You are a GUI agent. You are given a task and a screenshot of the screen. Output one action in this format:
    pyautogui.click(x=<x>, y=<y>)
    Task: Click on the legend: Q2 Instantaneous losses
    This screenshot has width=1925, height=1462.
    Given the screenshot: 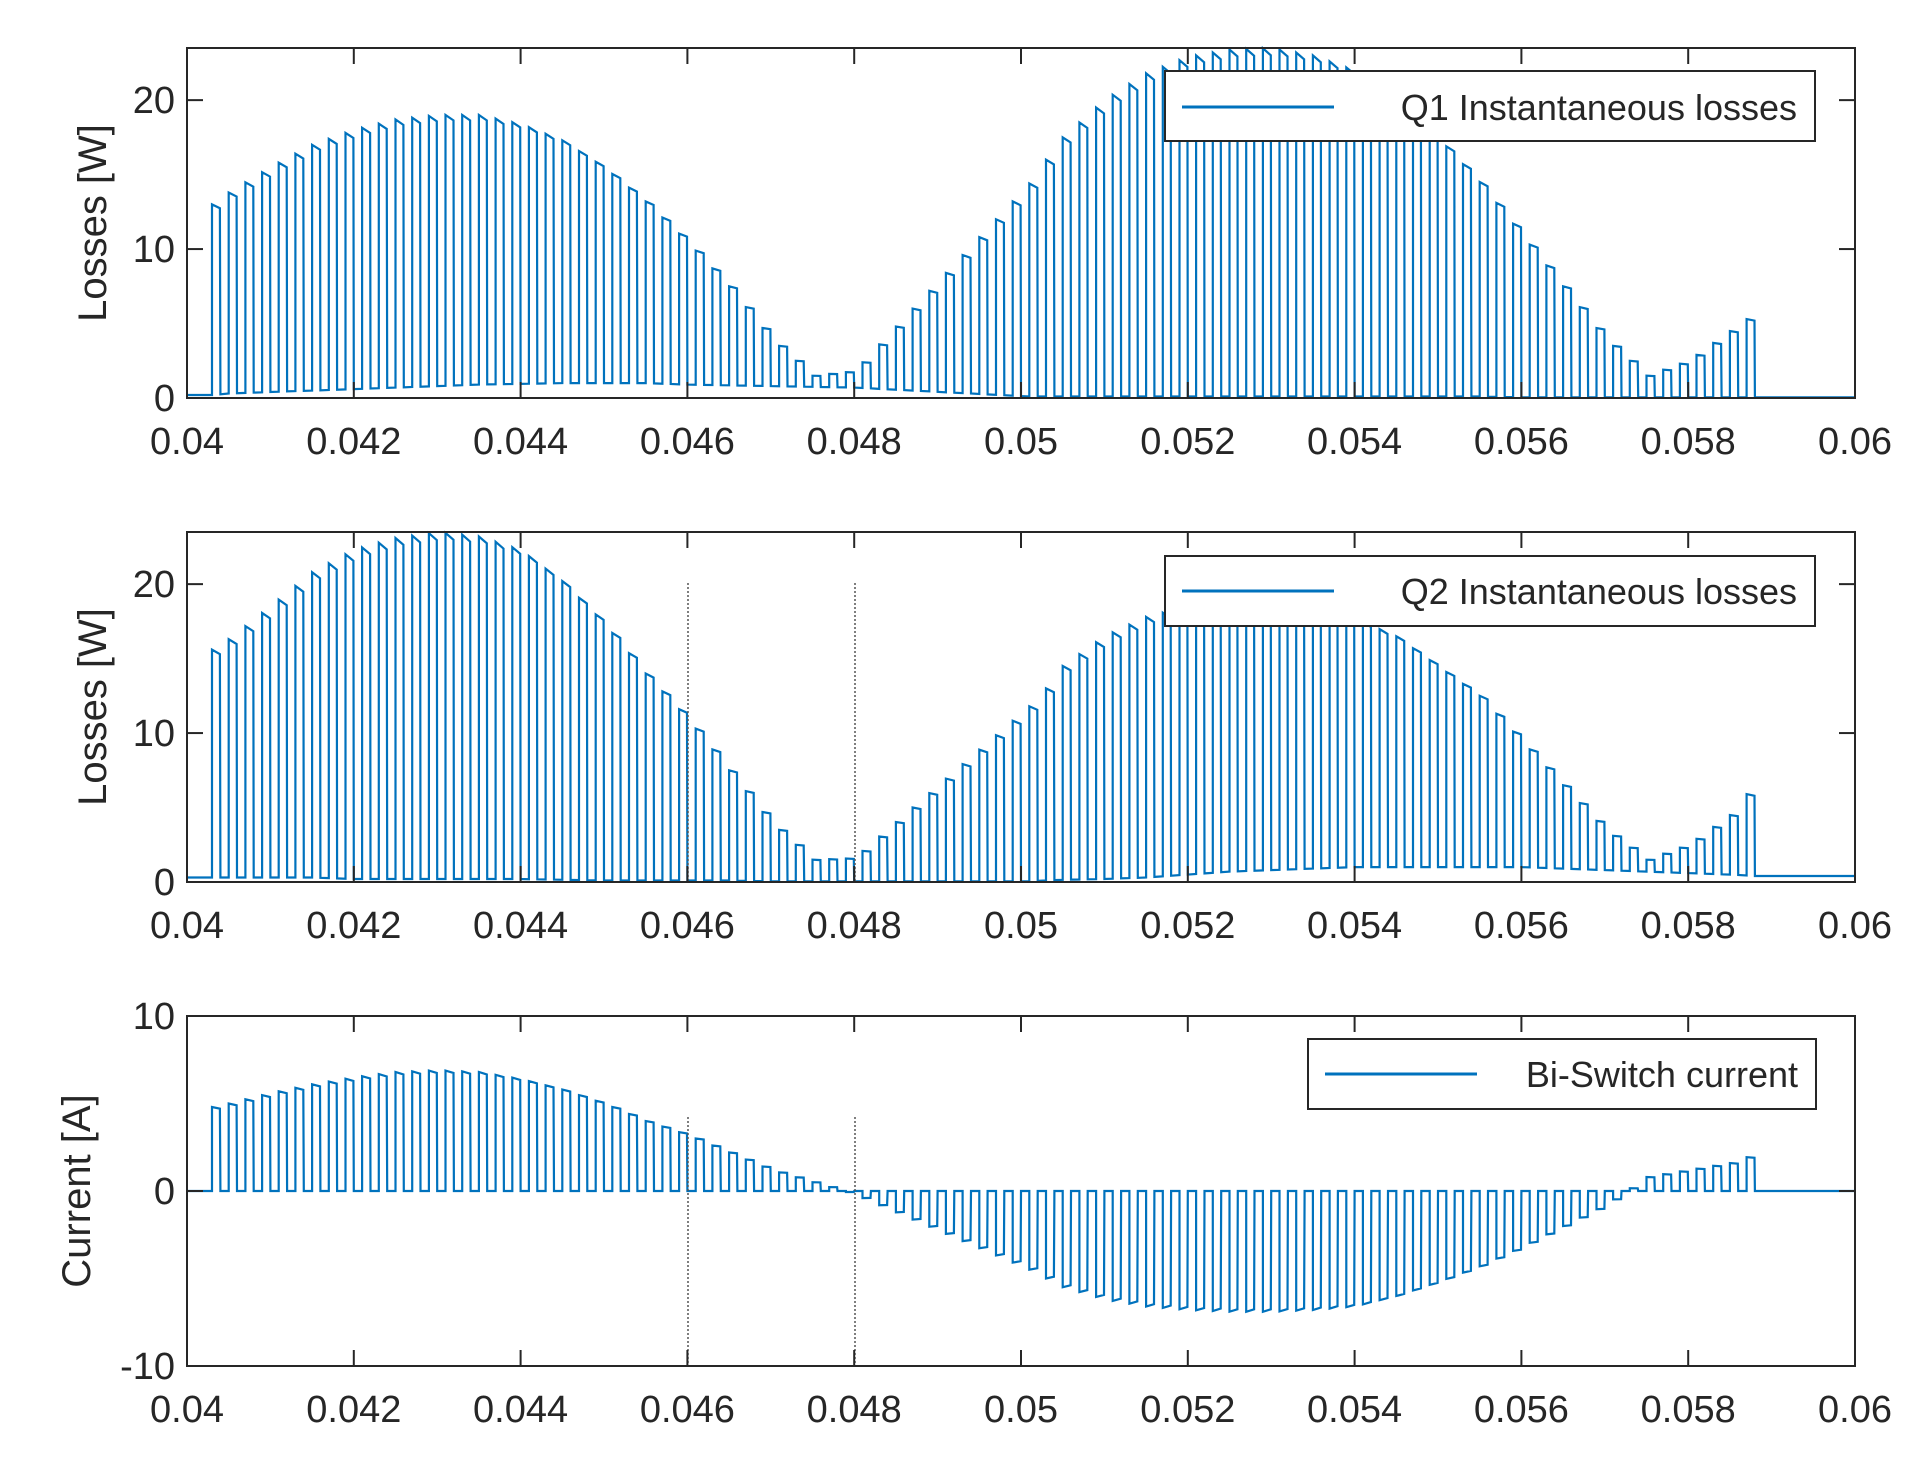 What is the action you would take?
    pyautogui.click(x=1490, y=591)
    